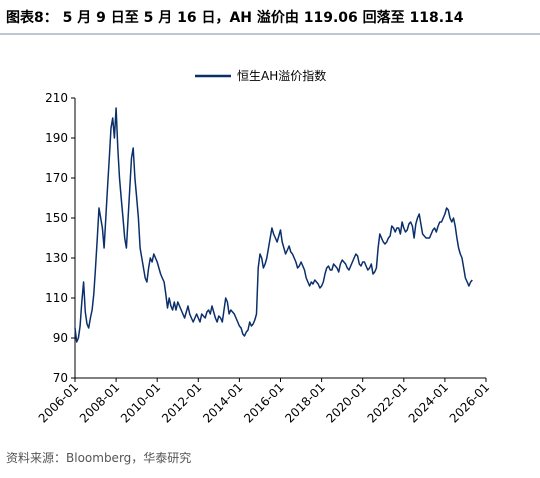 This screenshot has height=478, width=540. What do you see at coordinates (58, 402) in the screenshot?
I see `x-tick-label: 2006-01` at bounding box center [58, 402].